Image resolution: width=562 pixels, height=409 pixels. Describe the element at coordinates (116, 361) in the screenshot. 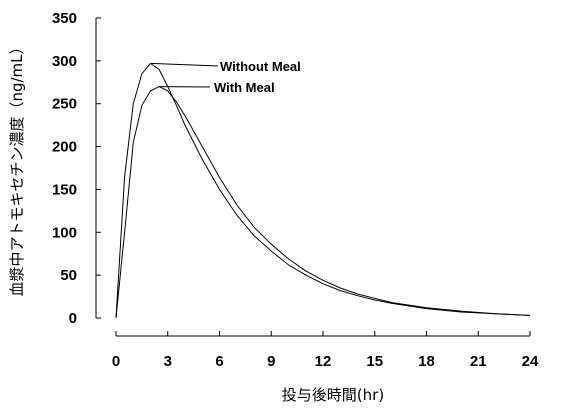

I see `x-tick-label: 0` at that location.